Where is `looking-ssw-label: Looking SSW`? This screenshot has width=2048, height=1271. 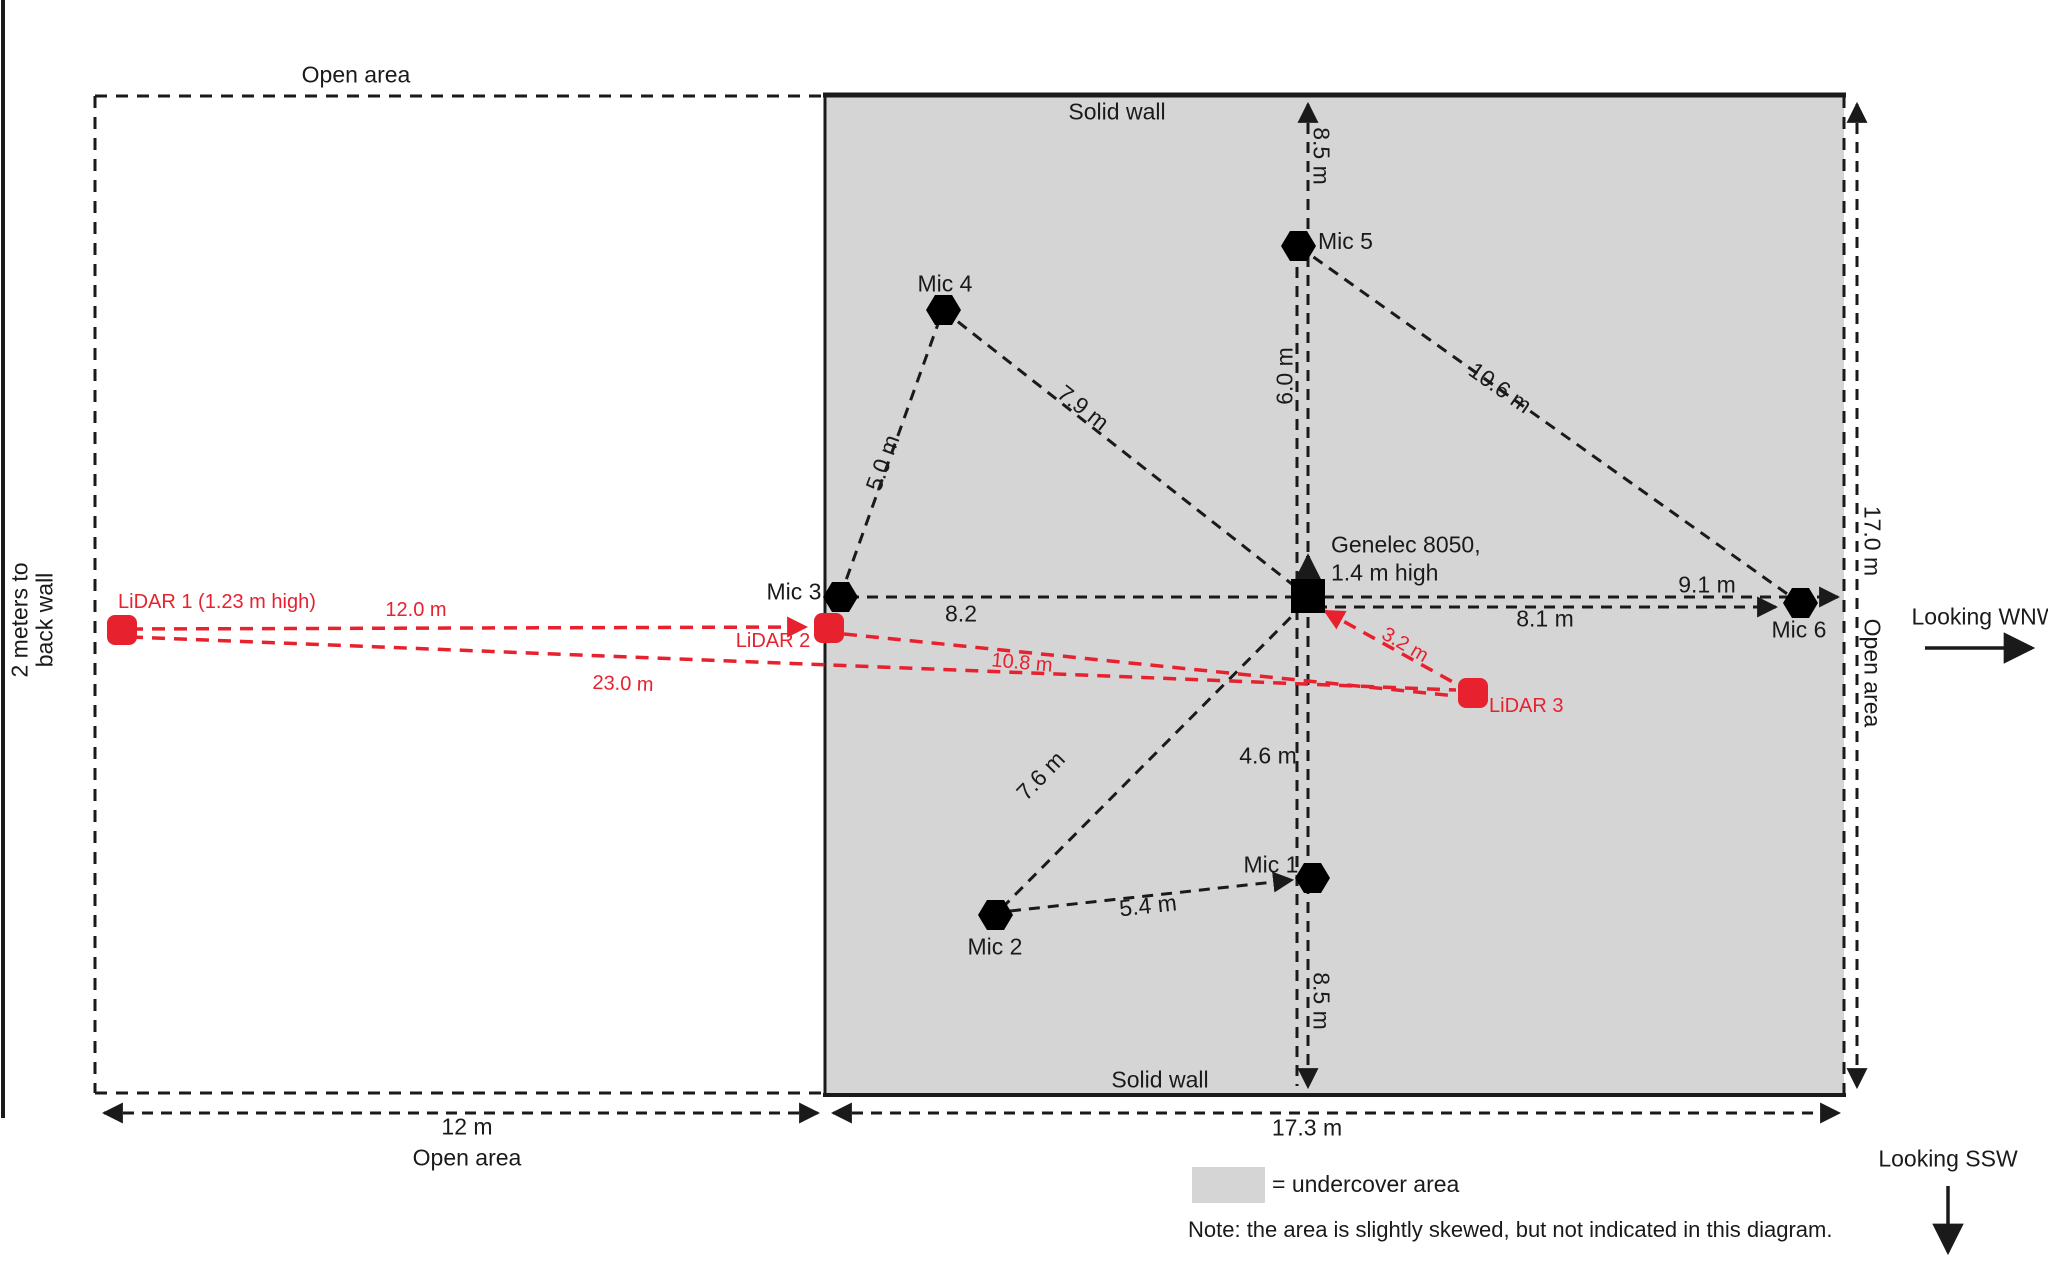 looking-ssw-label: Looking SSW is located at coordinates (1948, 1158).